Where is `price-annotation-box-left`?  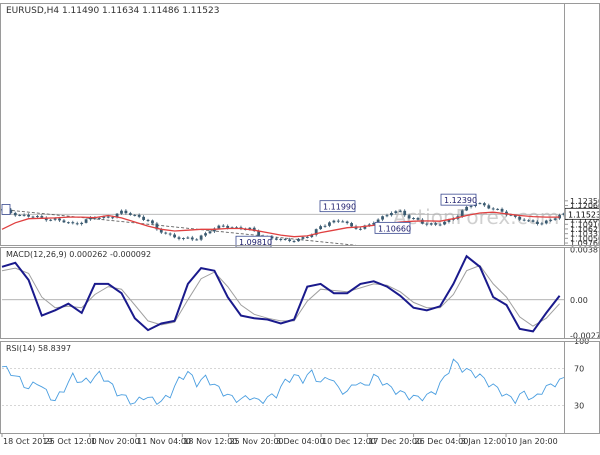 price-annotation-box-left is located at coordinates (6, 209).